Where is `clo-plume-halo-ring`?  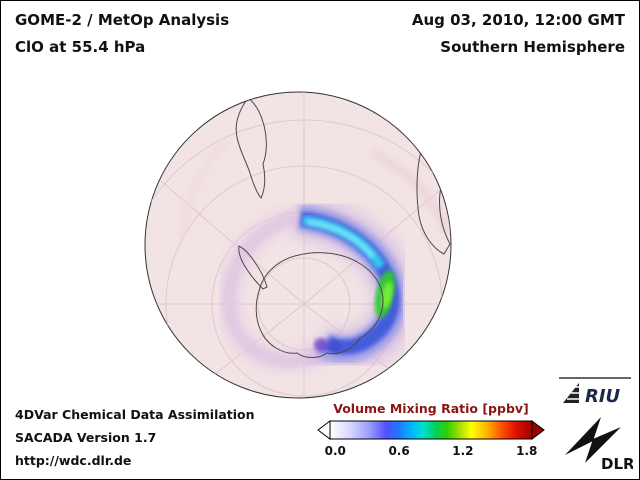
clo-plume-halo-ring is located at coordinates (271, 289).